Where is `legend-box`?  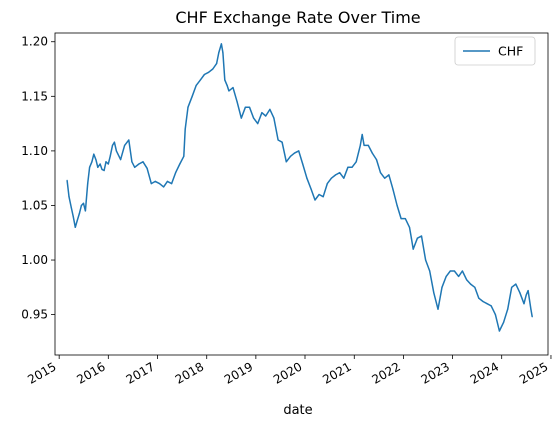 legend-box is located at coordinates (495, 51).